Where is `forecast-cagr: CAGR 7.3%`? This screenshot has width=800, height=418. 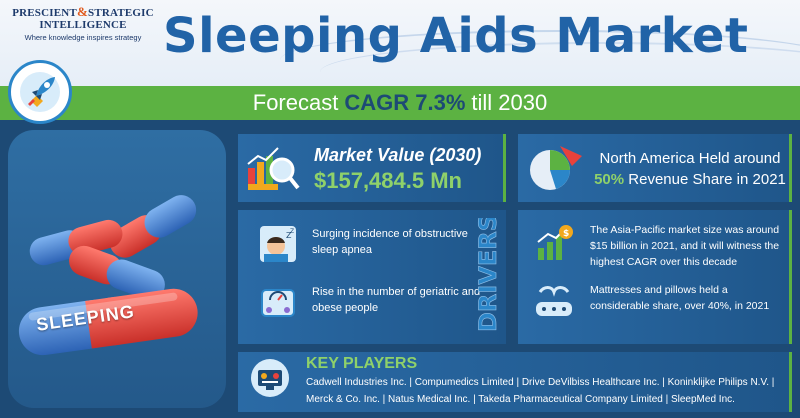 forecast-cagr: CAGR 7.3% is located at coordinates (405, 102).